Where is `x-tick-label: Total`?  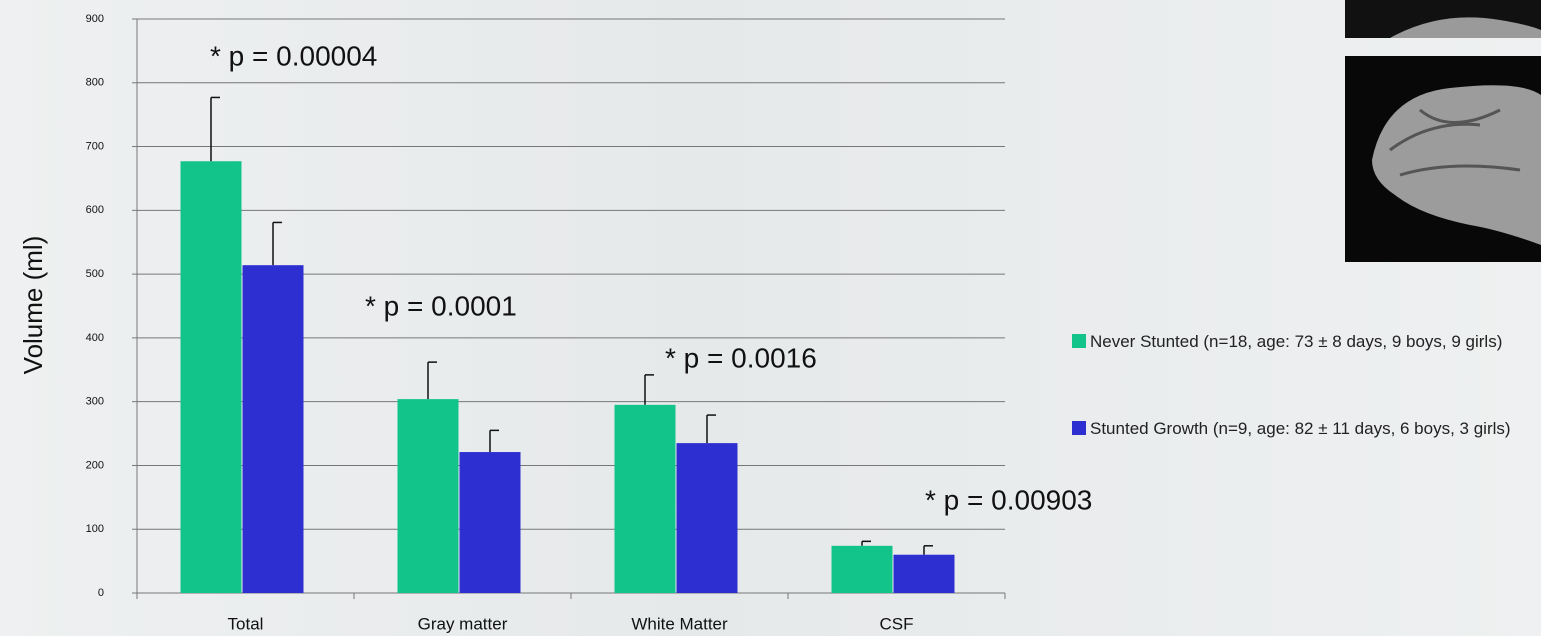 x-tick-label: Total is located at coordinates (246, 623).